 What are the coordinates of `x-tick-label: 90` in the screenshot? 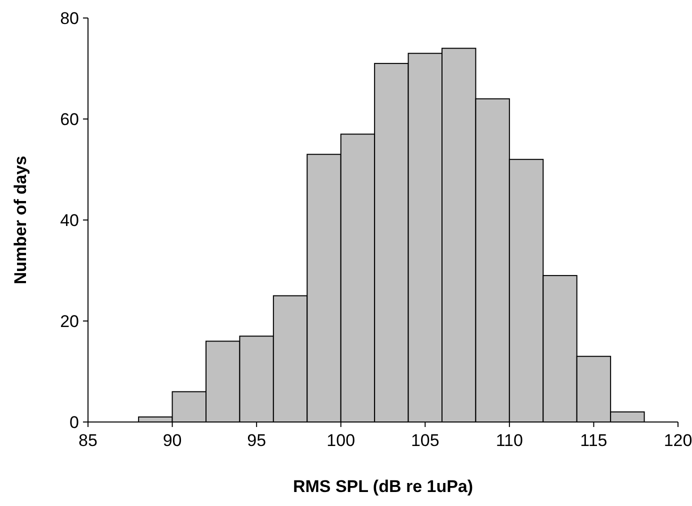 It's located at (172, 440).